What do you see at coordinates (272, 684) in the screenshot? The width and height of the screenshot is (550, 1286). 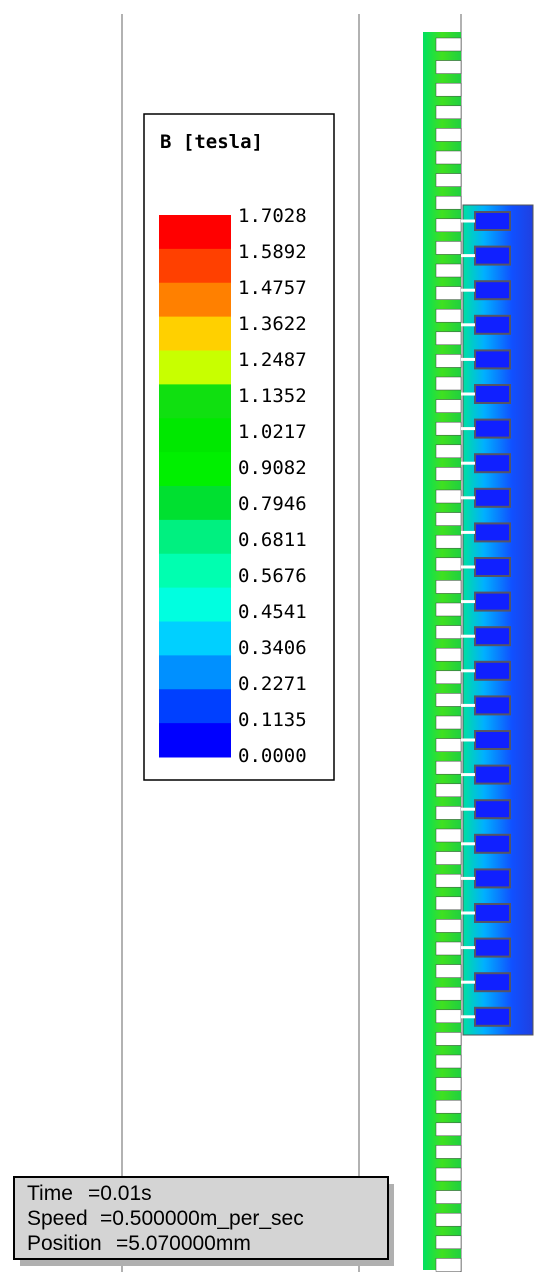 I see `legend-label: 0.2271` at bounding box center [272, 684].